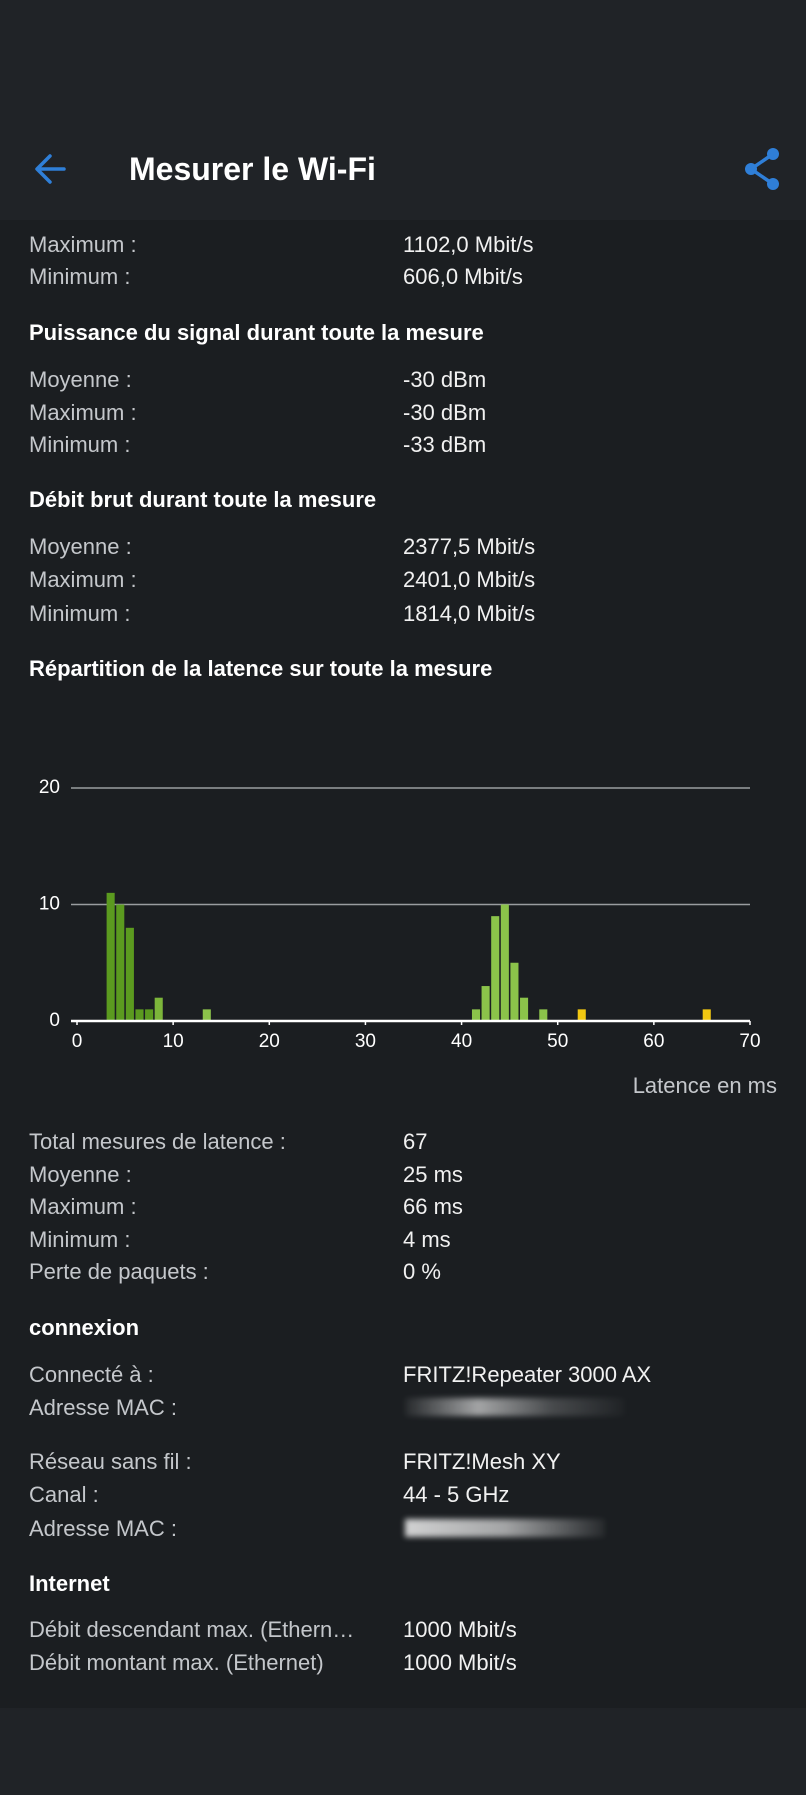 Image resolution: width=806 pixels, height=1795 pixels. I want to click on row-value: 0 %, so click(422, 1271).